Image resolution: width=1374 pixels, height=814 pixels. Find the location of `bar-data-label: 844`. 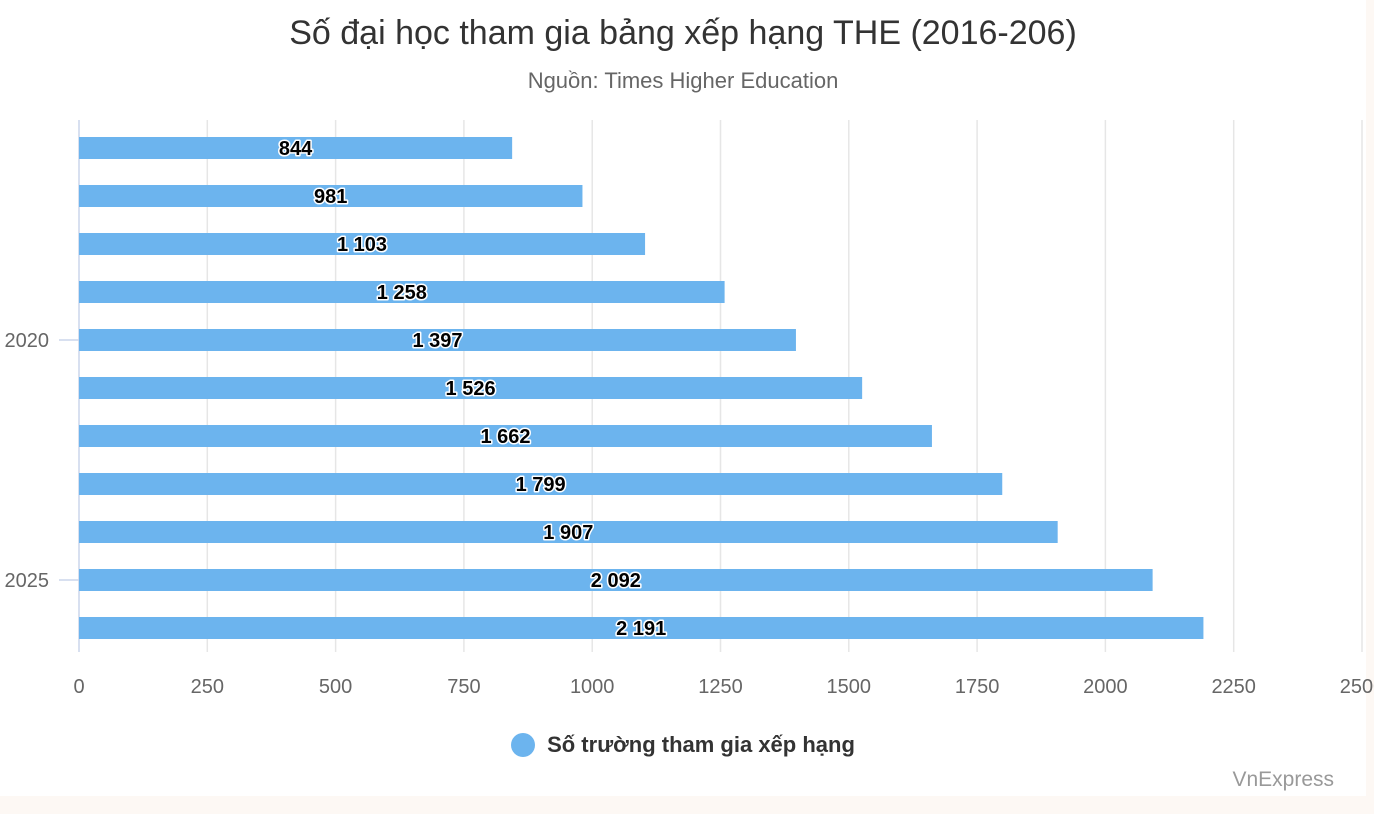

bar-data-label: 844 is located at coordinates (296, 149).